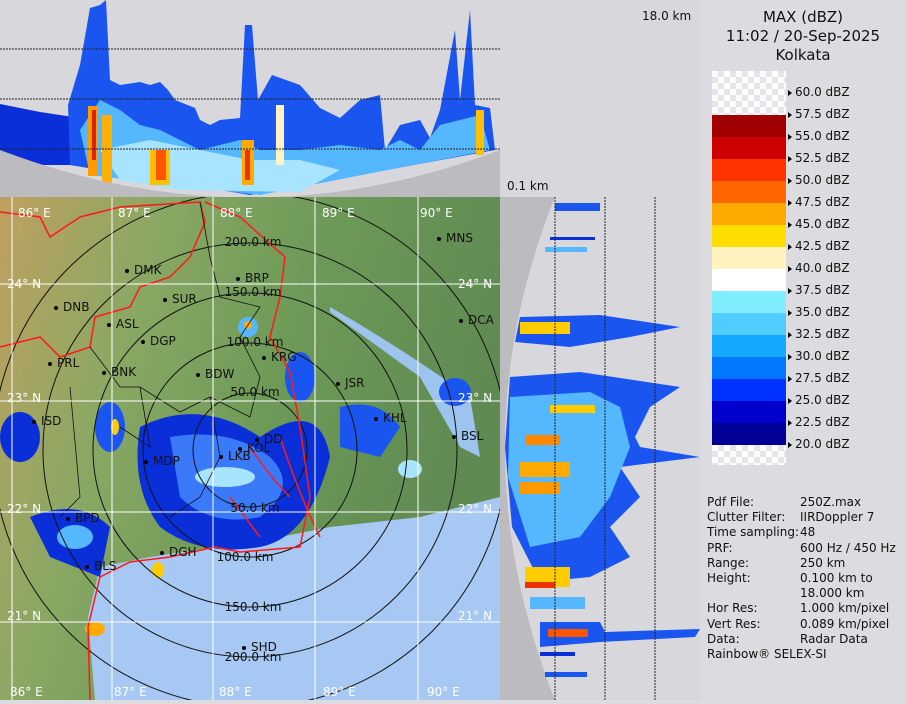  What do you see at coordinates (734, 623) in the screenshot?
I see `info-label: Vert Res:` at bounding box center [734, 623].